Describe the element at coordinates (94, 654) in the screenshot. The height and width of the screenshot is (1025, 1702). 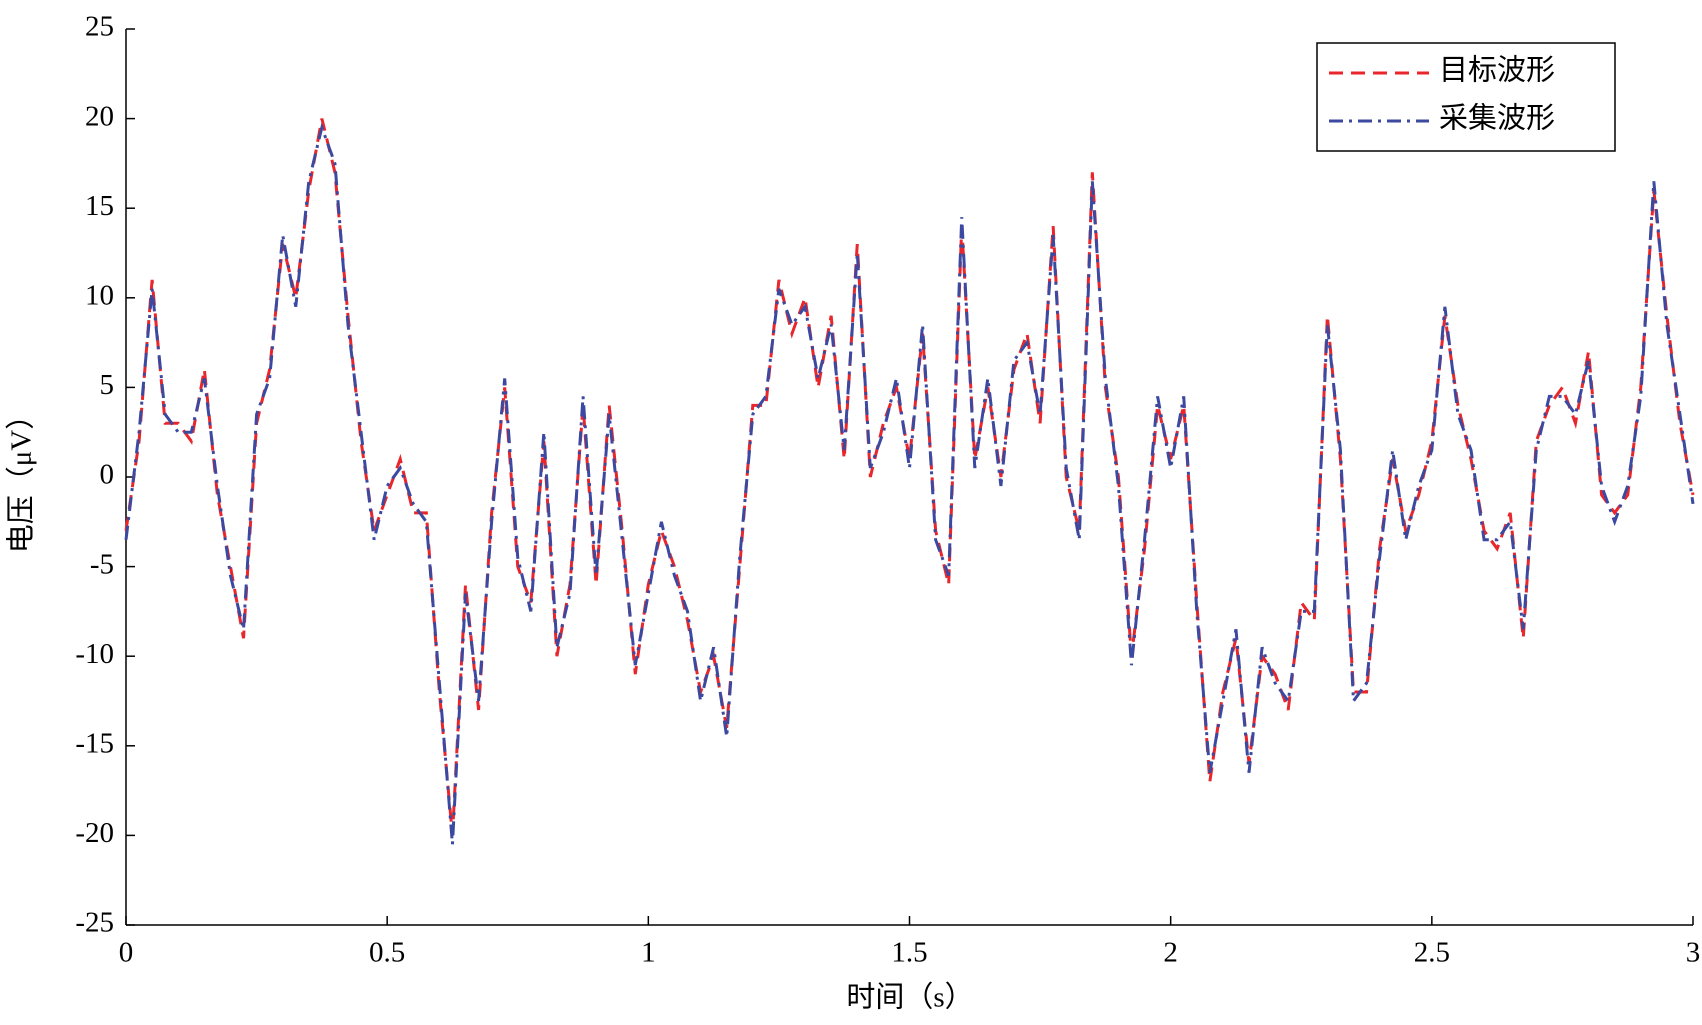
I see `y-tick-label: -10` at that location.